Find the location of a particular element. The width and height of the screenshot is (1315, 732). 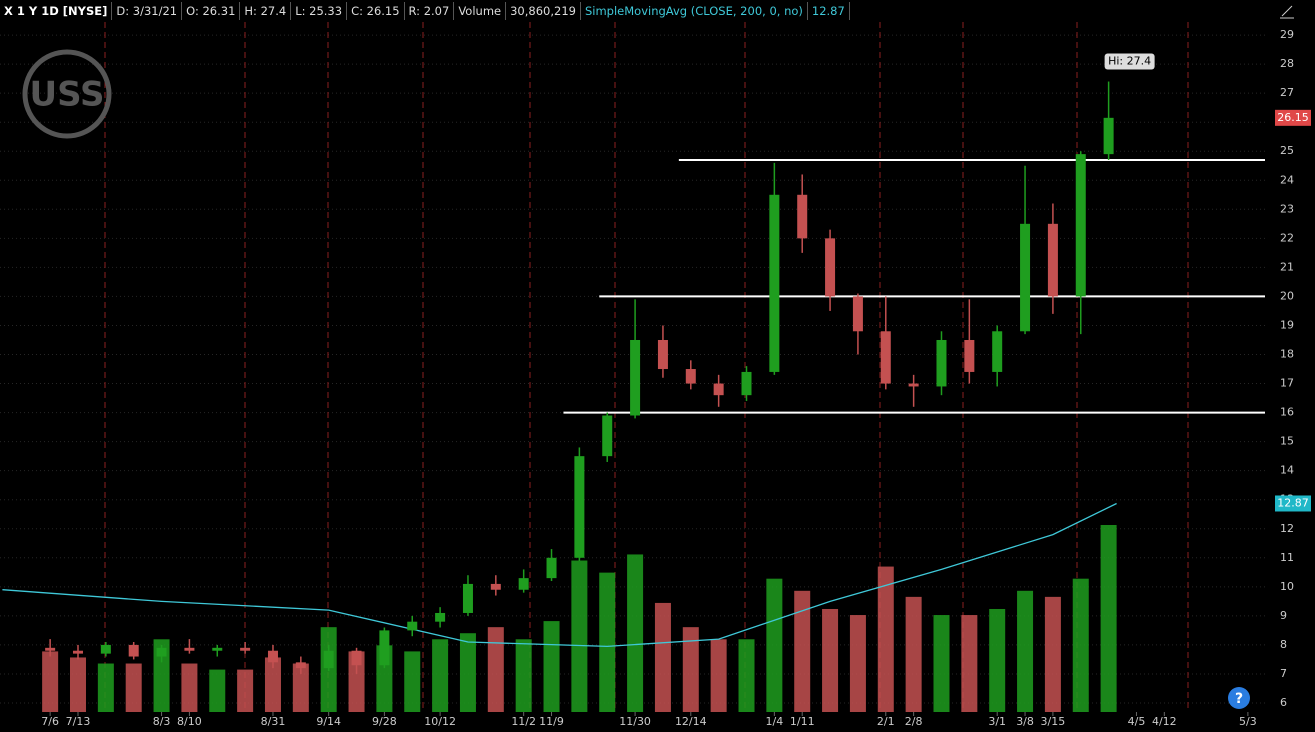

hi-callout-box is located at coordinates (1129, 61).